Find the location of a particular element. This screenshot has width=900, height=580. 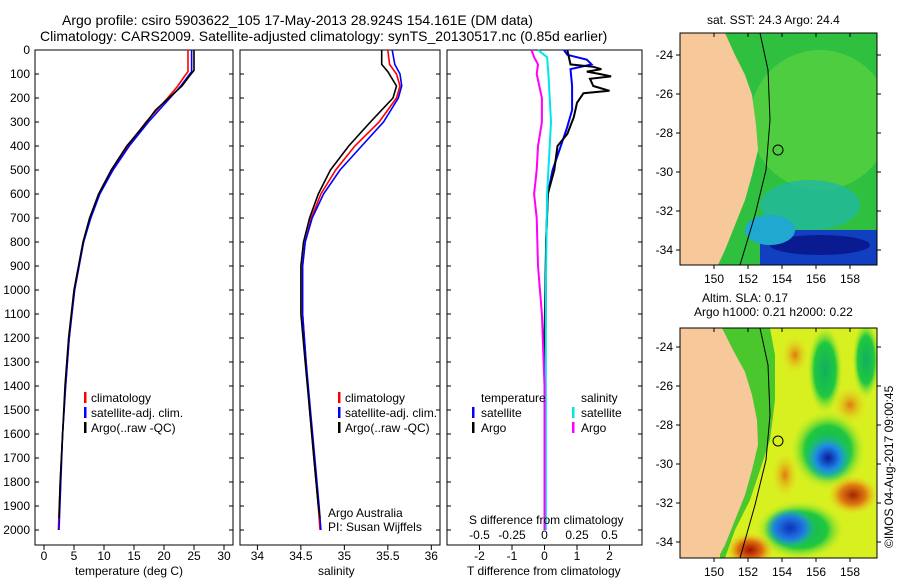

profile-line-s-satellite is located at coordinates (545, 289).